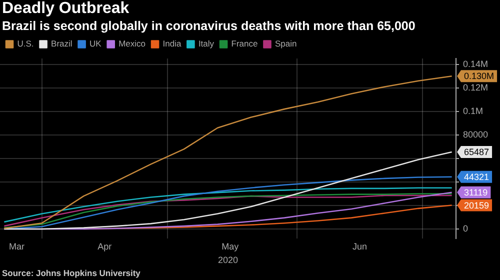 The image size is (500, 280). I want to click on y-tick-label: 80000, so click(475, 134).